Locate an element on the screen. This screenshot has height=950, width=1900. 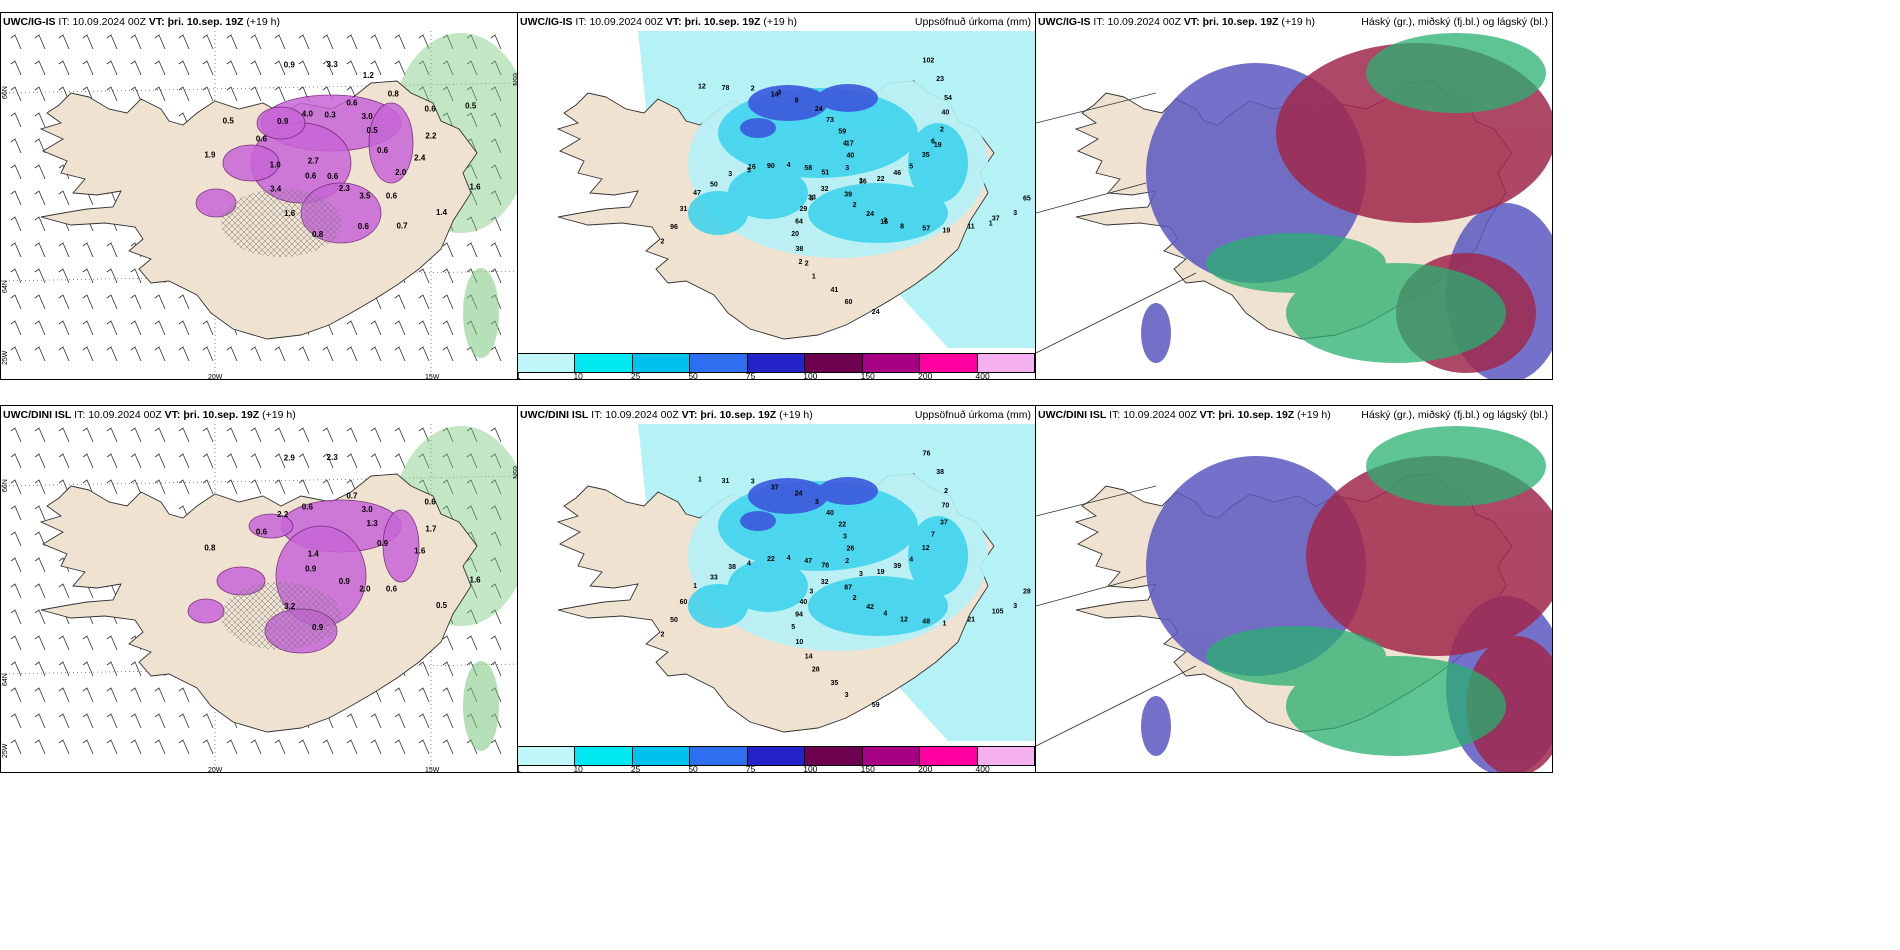
precip-amount-label: 20 is located at coordinates (795, 234).